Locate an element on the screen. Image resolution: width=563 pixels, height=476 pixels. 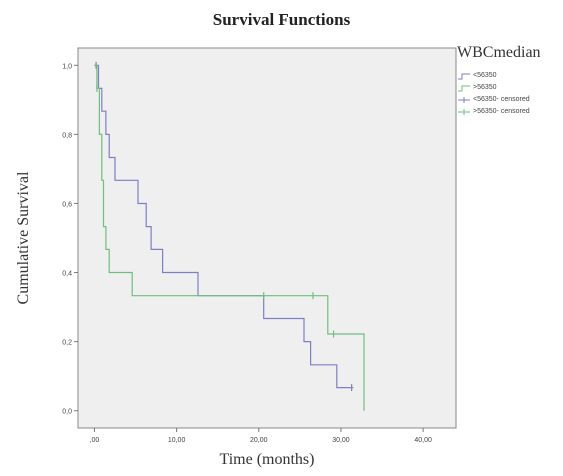
legend-label-censored-1: <56350- censored is located at coordinates (501, 99).